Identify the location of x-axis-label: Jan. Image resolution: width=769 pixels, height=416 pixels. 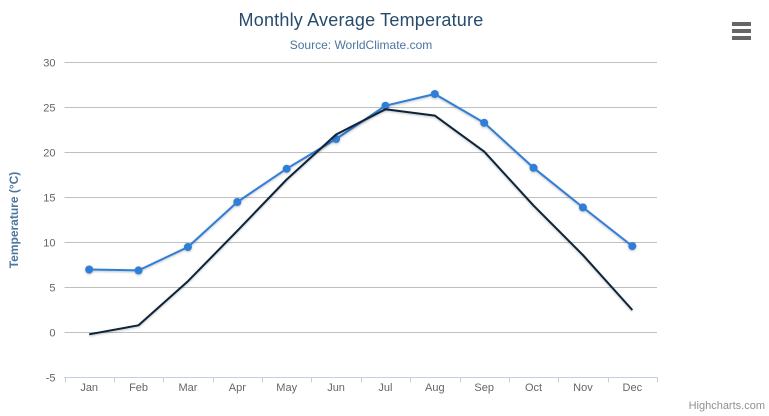
(89, 388).